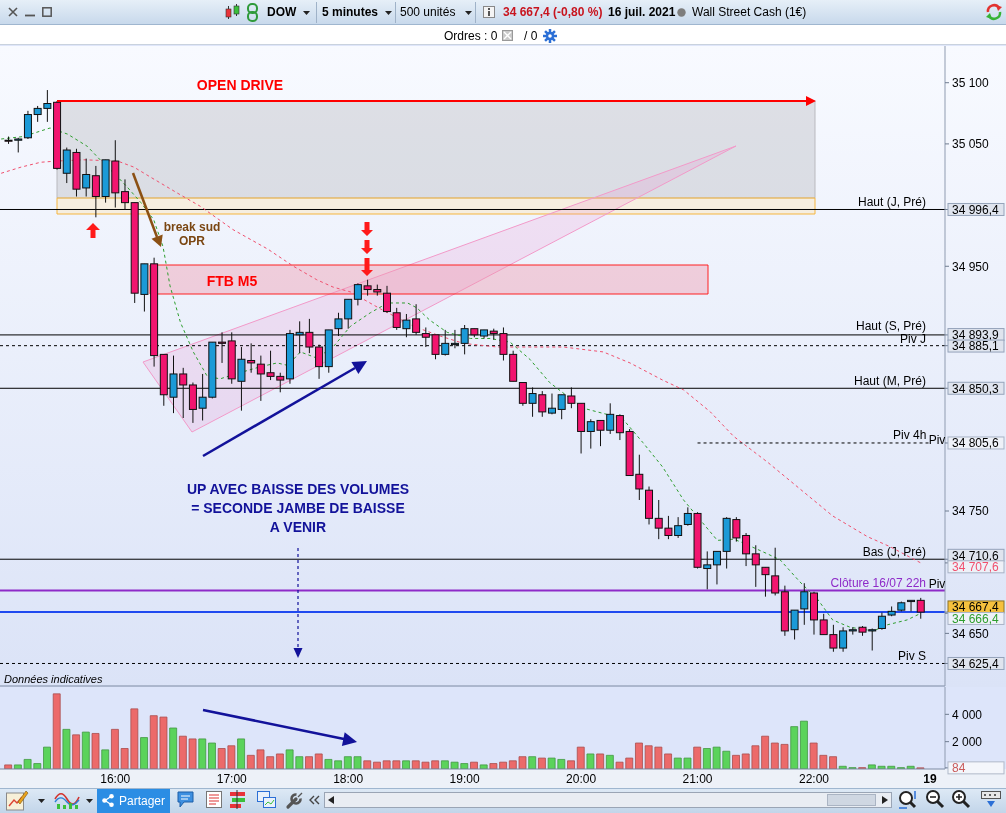  What do you see at coordinates (910, 435) in the screenshot?
I see `series-label: Piv 4h` at bounding box center [910, 435].